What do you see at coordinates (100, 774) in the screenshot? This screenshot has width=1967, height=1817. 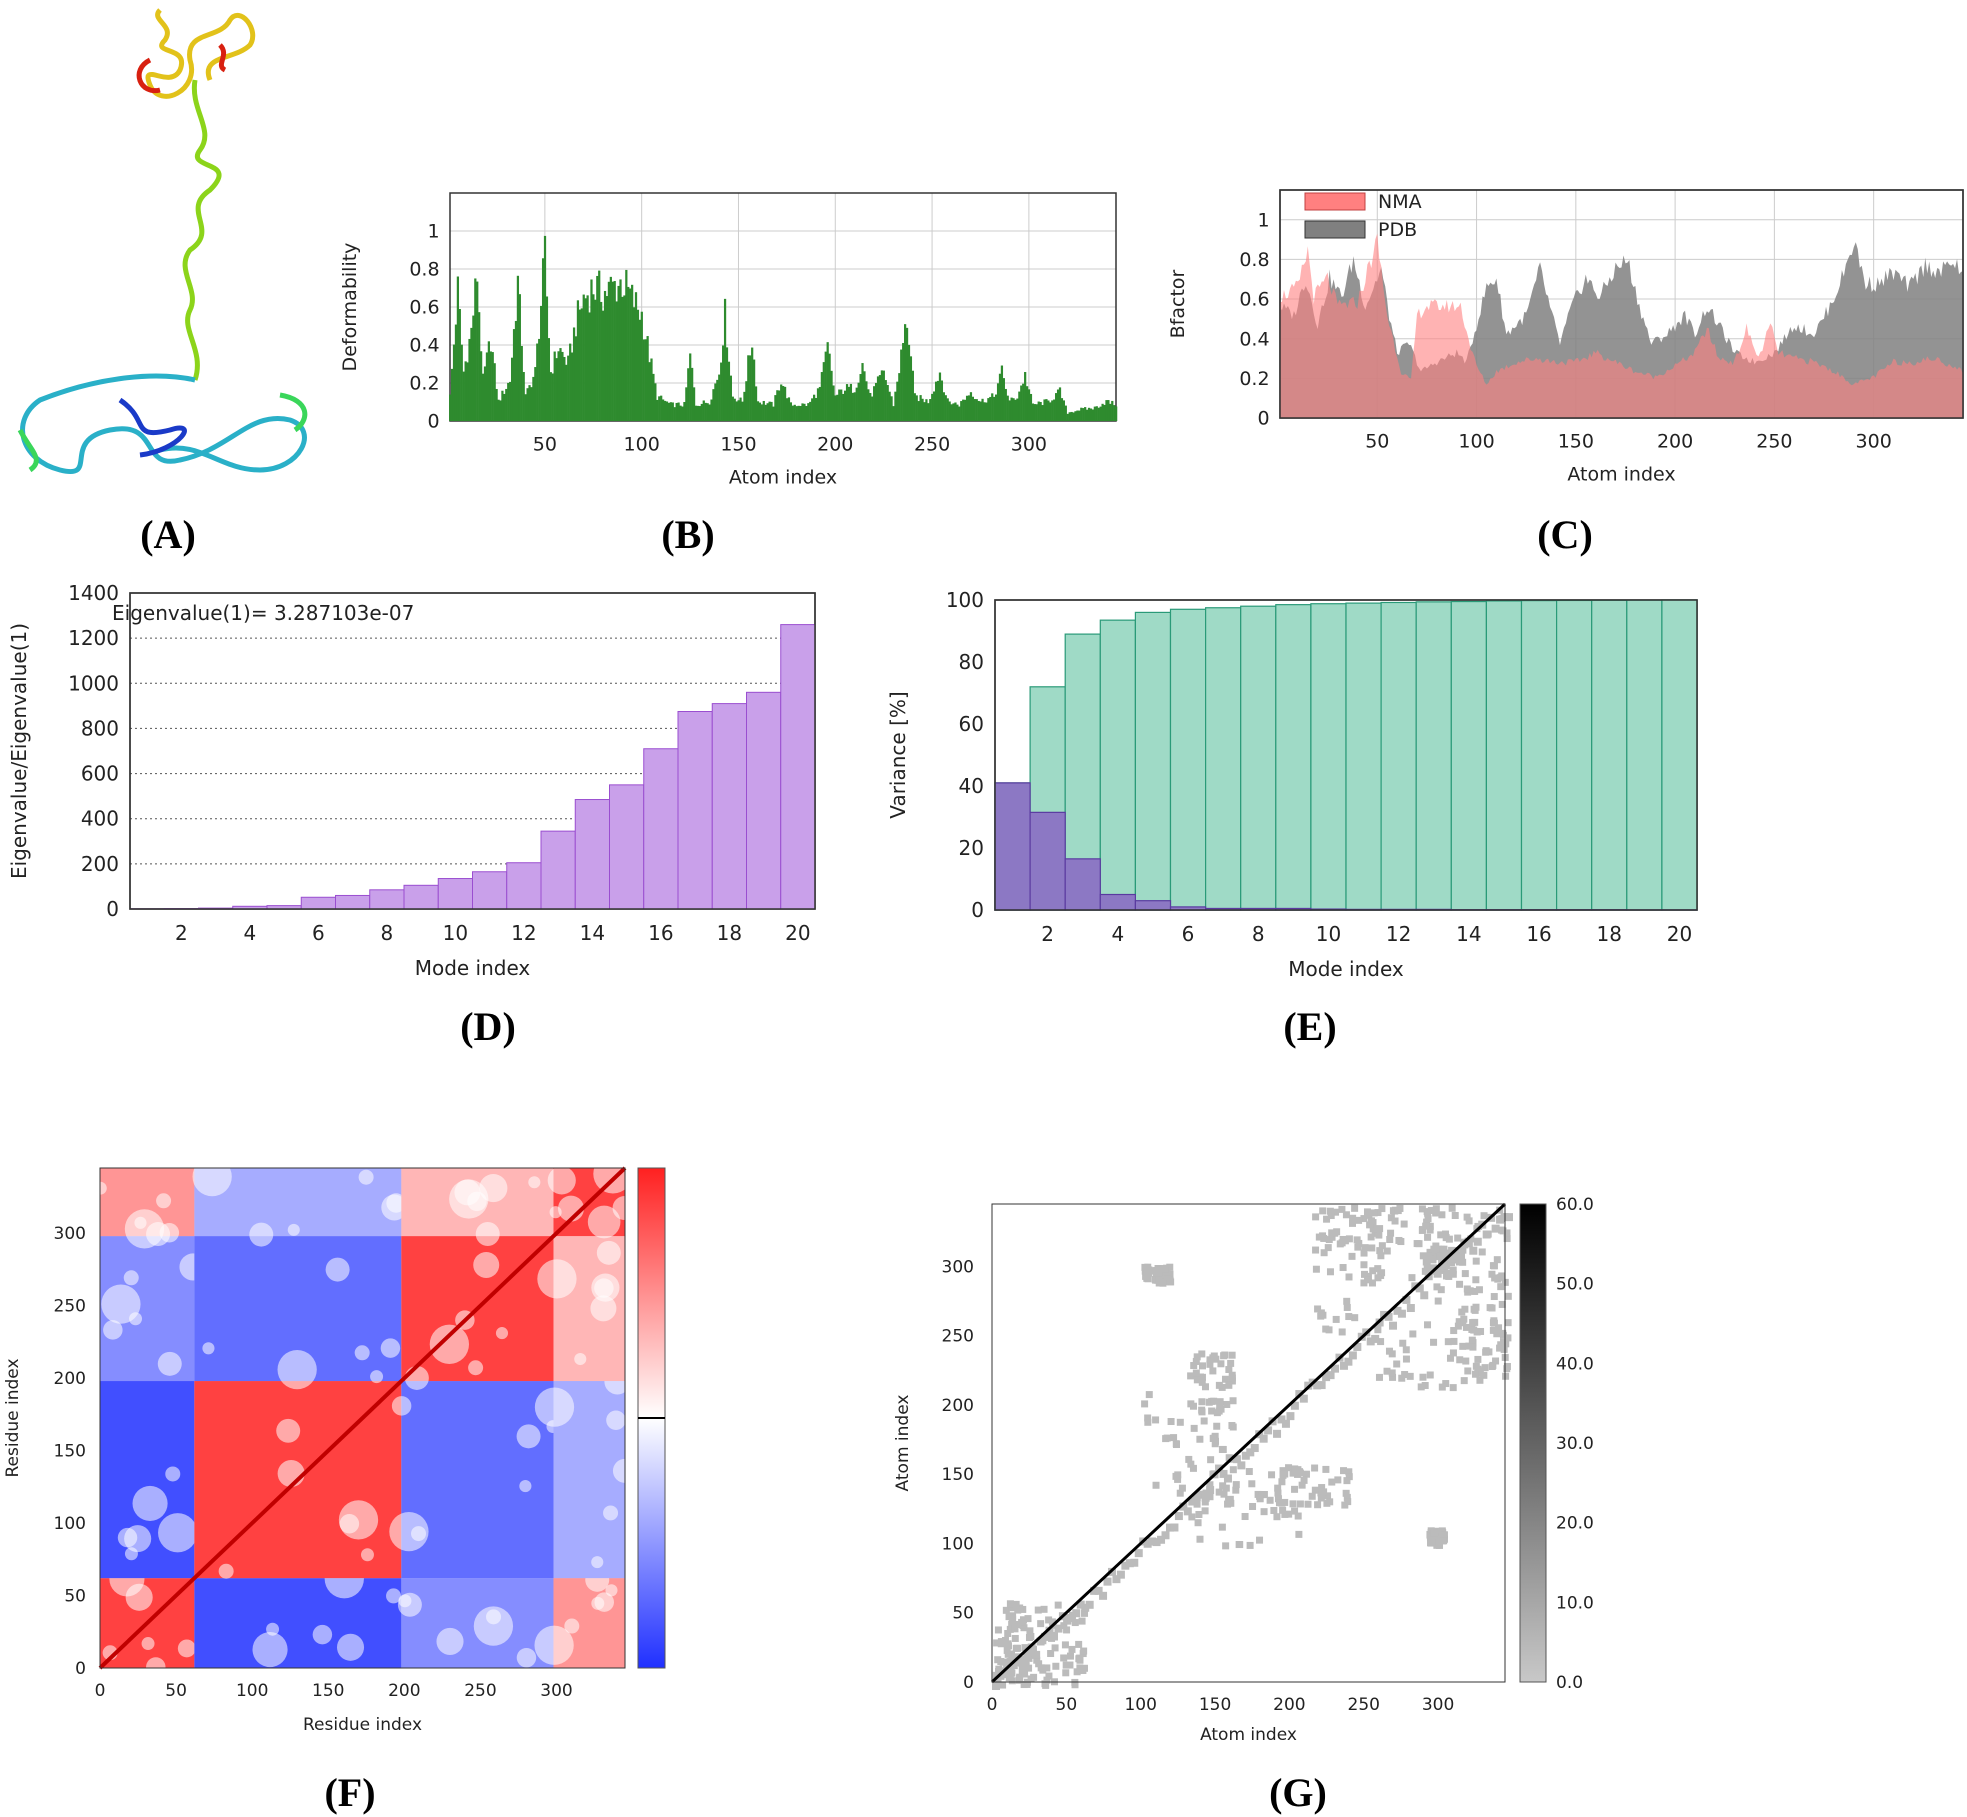 I see `y-tick-label: 600` at bounding box center [100, 774].